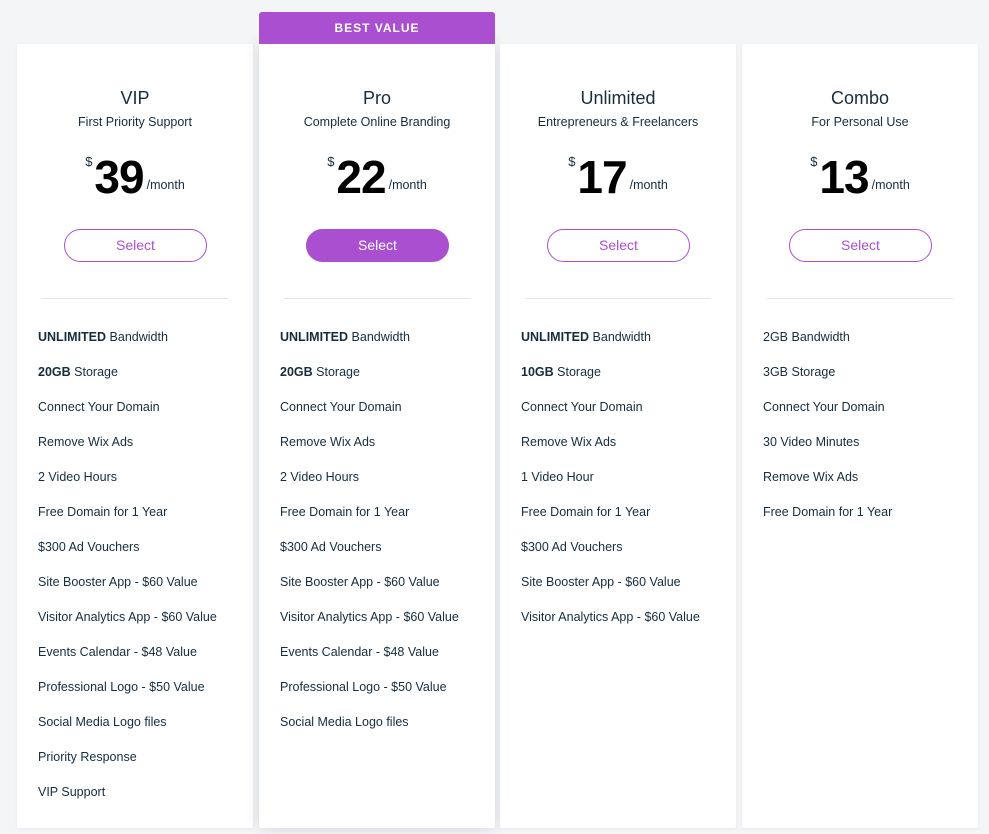  What do you see at coordinates (135, 245) in the screenshot?
I see `select-button-vip: Select` at bounding box center [135, 245].